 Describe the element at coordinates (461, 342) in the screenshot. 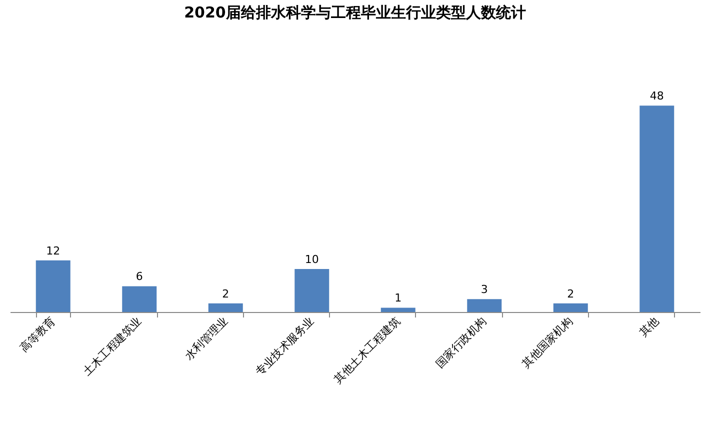

I see `x-tick-label: 国家行政机构` at that location.